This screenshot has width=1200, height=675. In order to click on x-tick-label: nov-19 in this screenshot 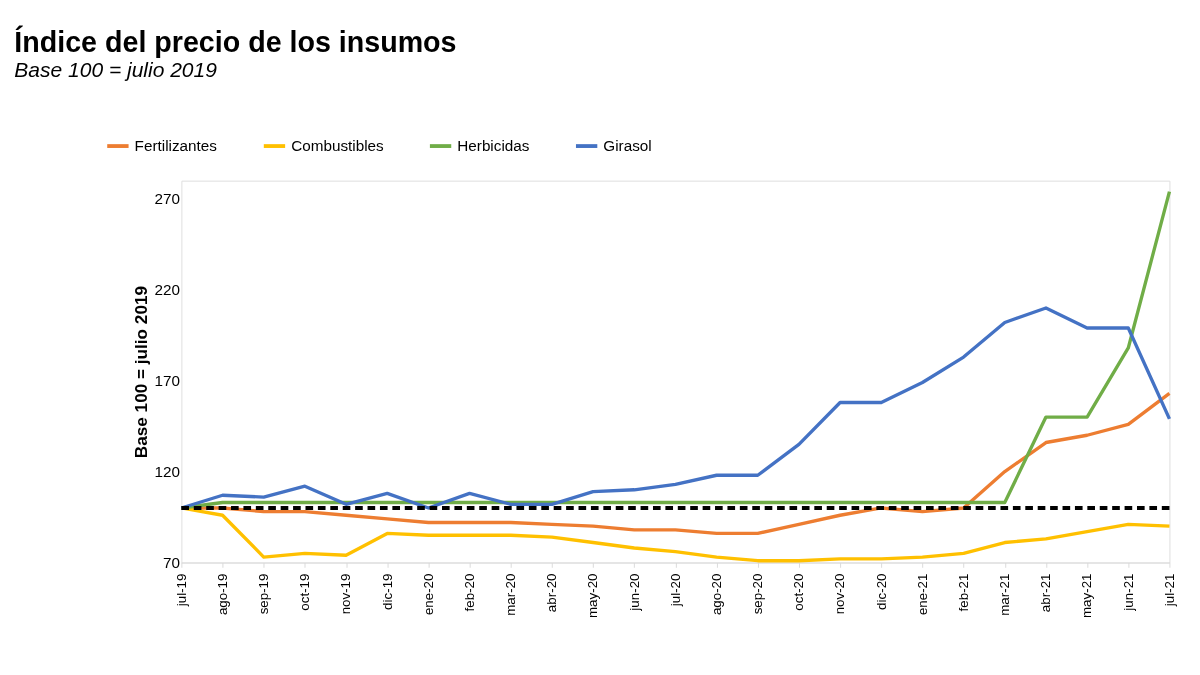, I will do `click(346, 594)`.